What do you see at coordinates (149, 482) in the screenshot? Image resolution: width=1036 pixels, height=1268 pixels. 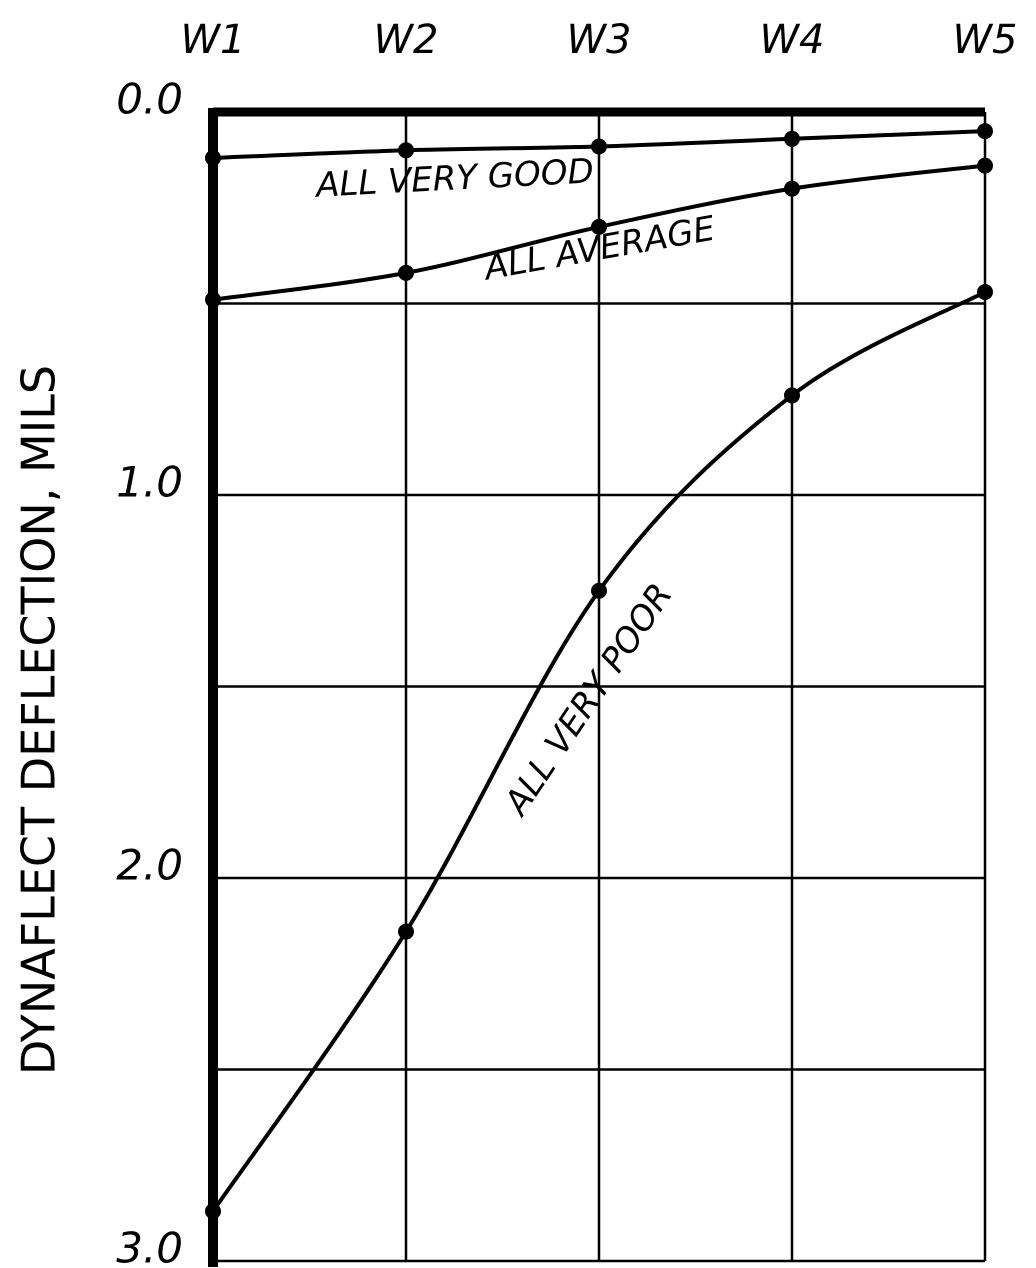 I see `y-tick-label: 1.0` at bounding box center [149, 482].